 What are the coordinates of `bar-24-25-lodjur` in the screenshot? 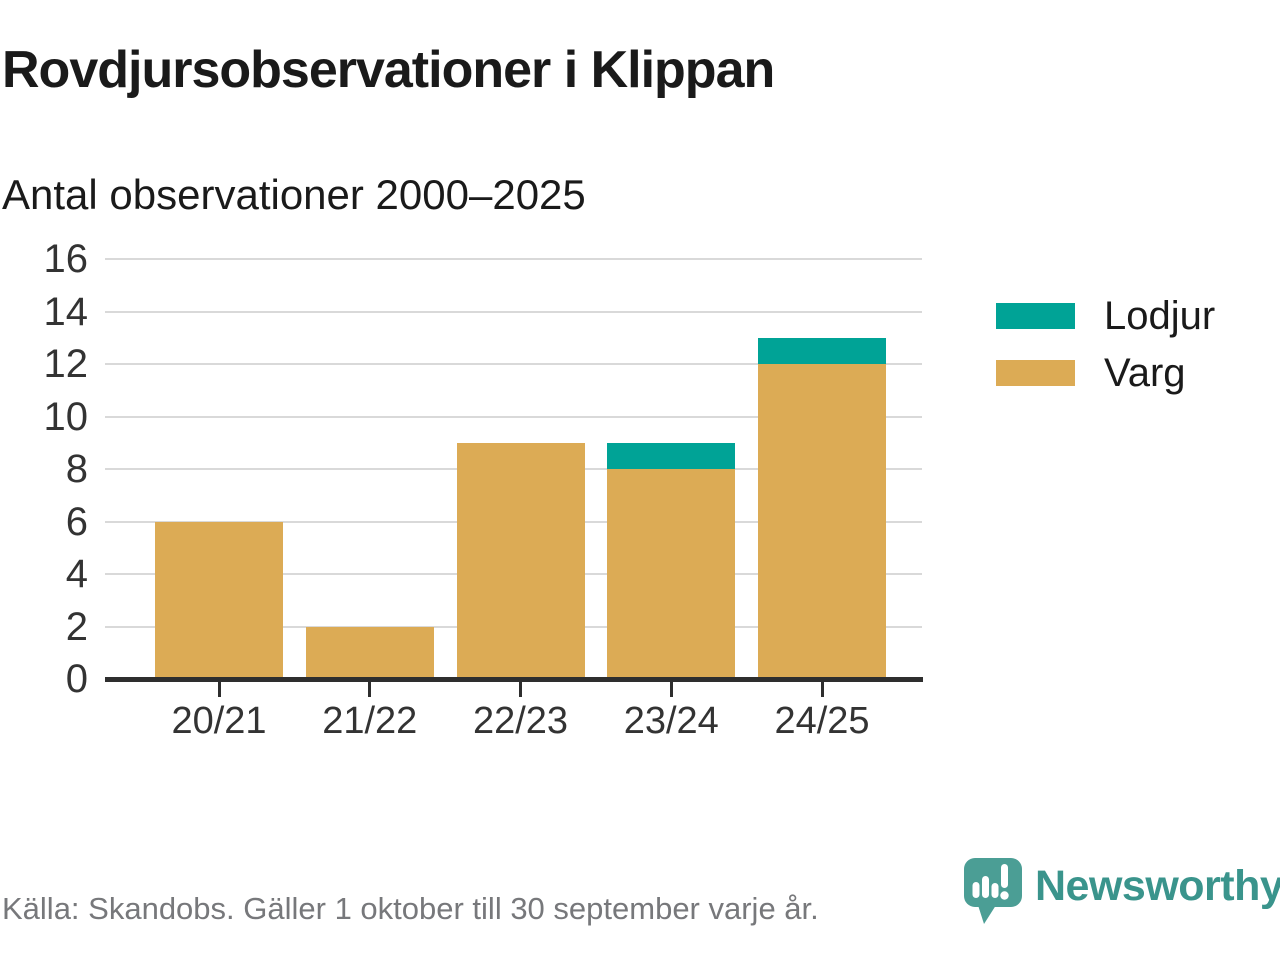 It's located at (822, 350).